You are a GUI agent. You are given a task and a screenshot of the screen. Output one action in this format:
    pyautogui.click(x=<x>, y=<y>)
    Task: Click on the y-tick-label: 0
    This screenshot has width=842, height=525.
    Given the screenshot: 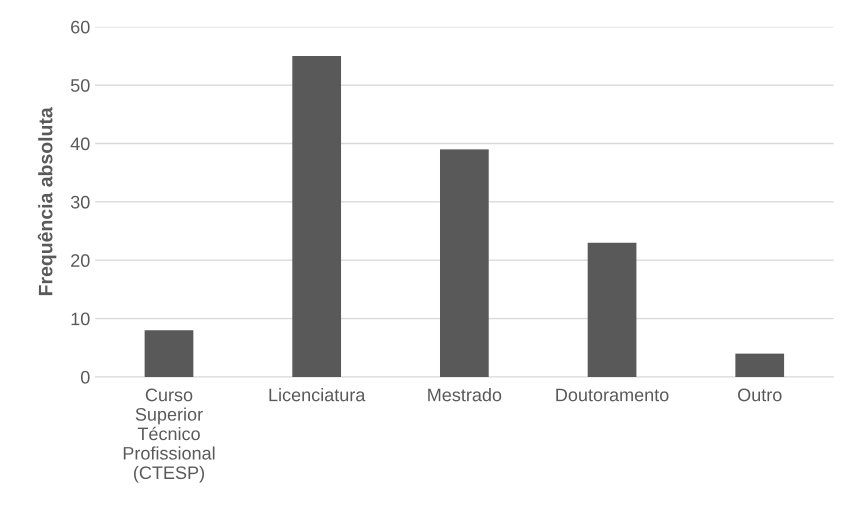 What is the action you would take?
    pyautogui.click(x=85, y=377)
    